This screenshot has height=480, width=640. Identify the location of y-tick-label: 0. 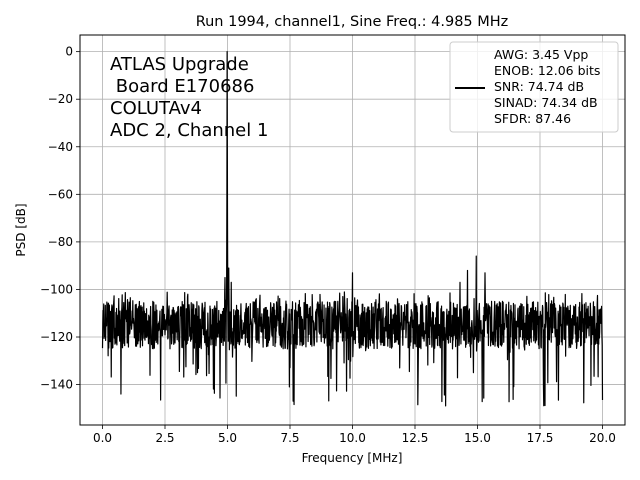
(69, 52).